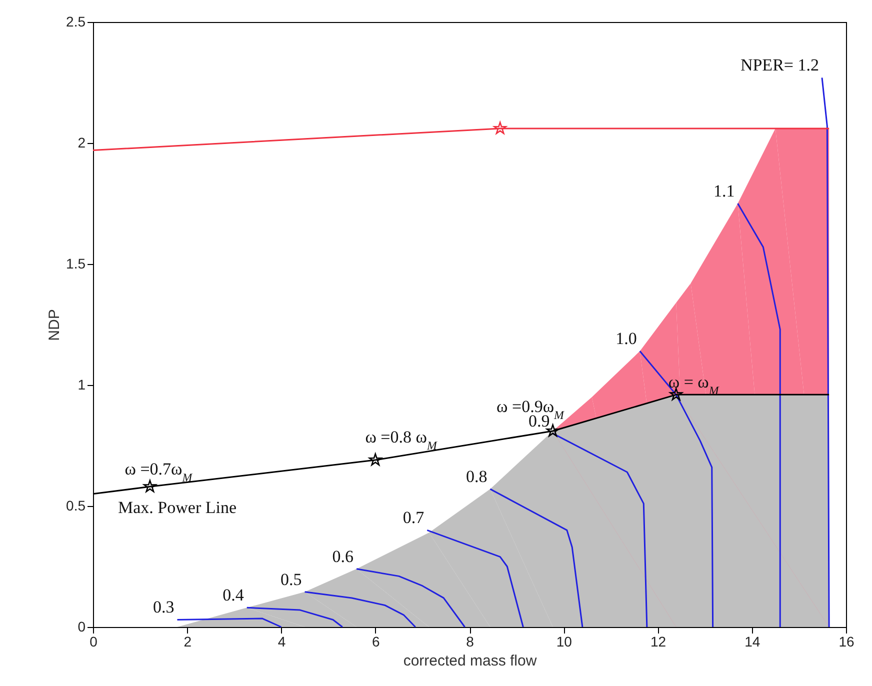 The width and height of the screenshot is (872, 686). I want to click on x-tick-label: 8, so click(470, 642).